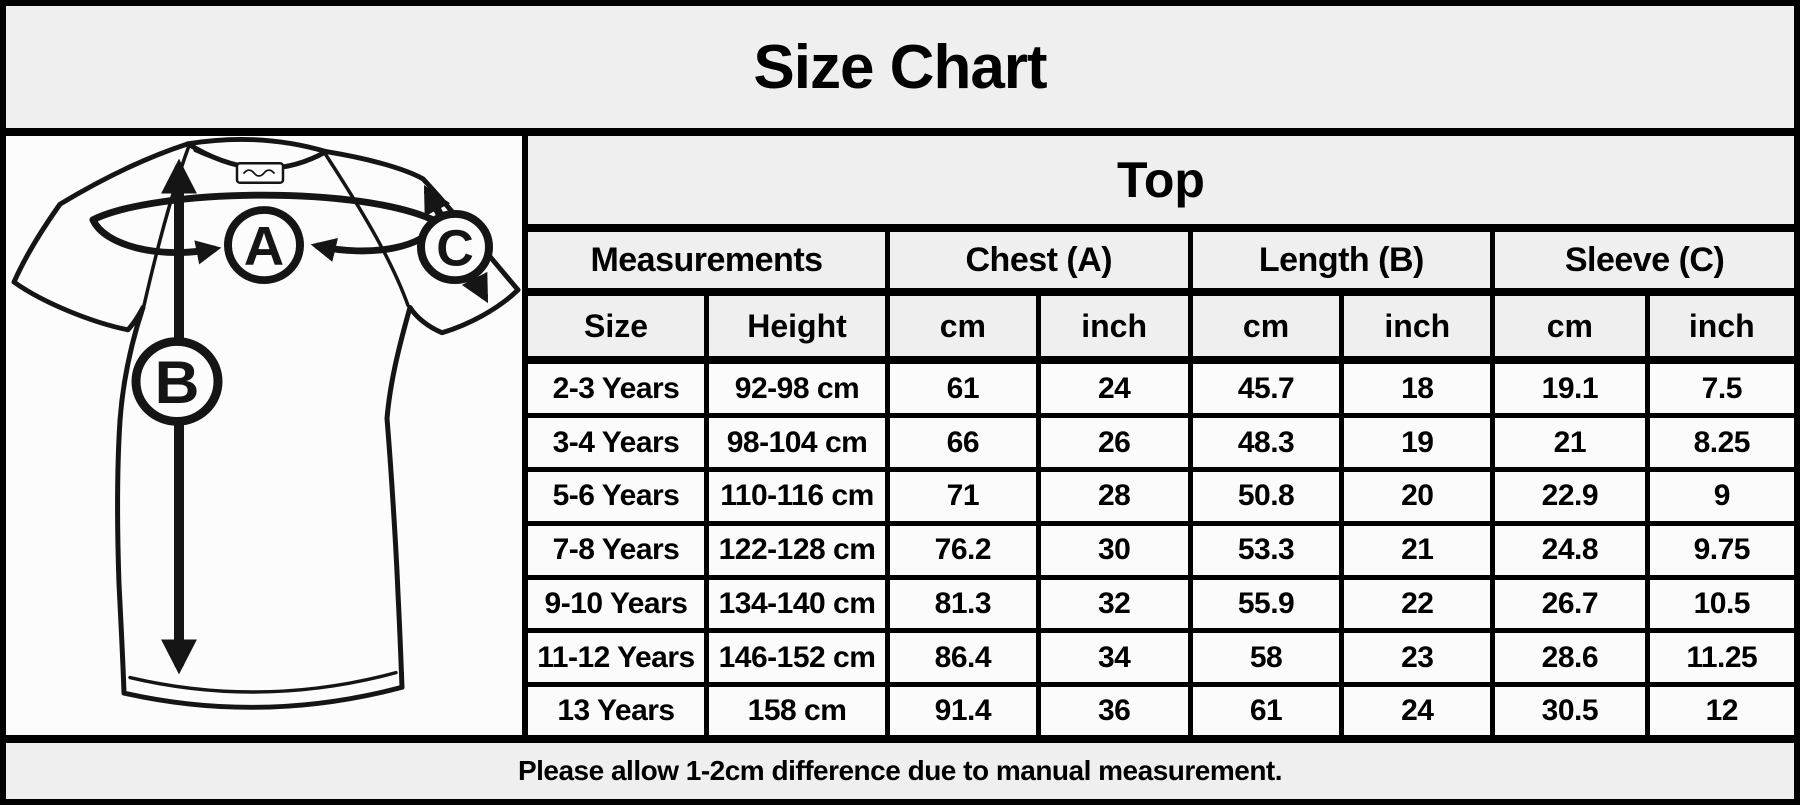 The height and width of the screenshot is (805, 1800). I want to click on cell-sleeve-cm: 24.8, so click(1570, 550).